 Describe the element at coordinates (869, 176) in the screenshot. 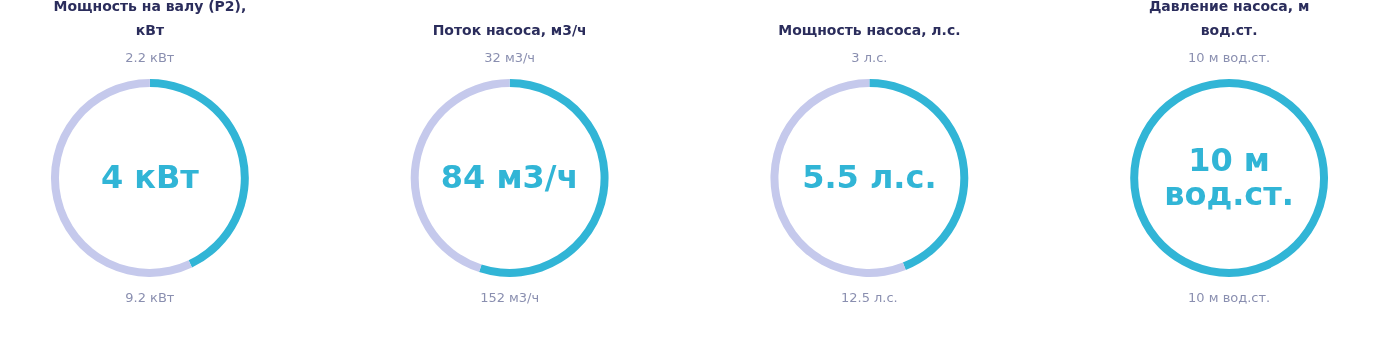

I see `text: 5.5 л.с.` at that location.